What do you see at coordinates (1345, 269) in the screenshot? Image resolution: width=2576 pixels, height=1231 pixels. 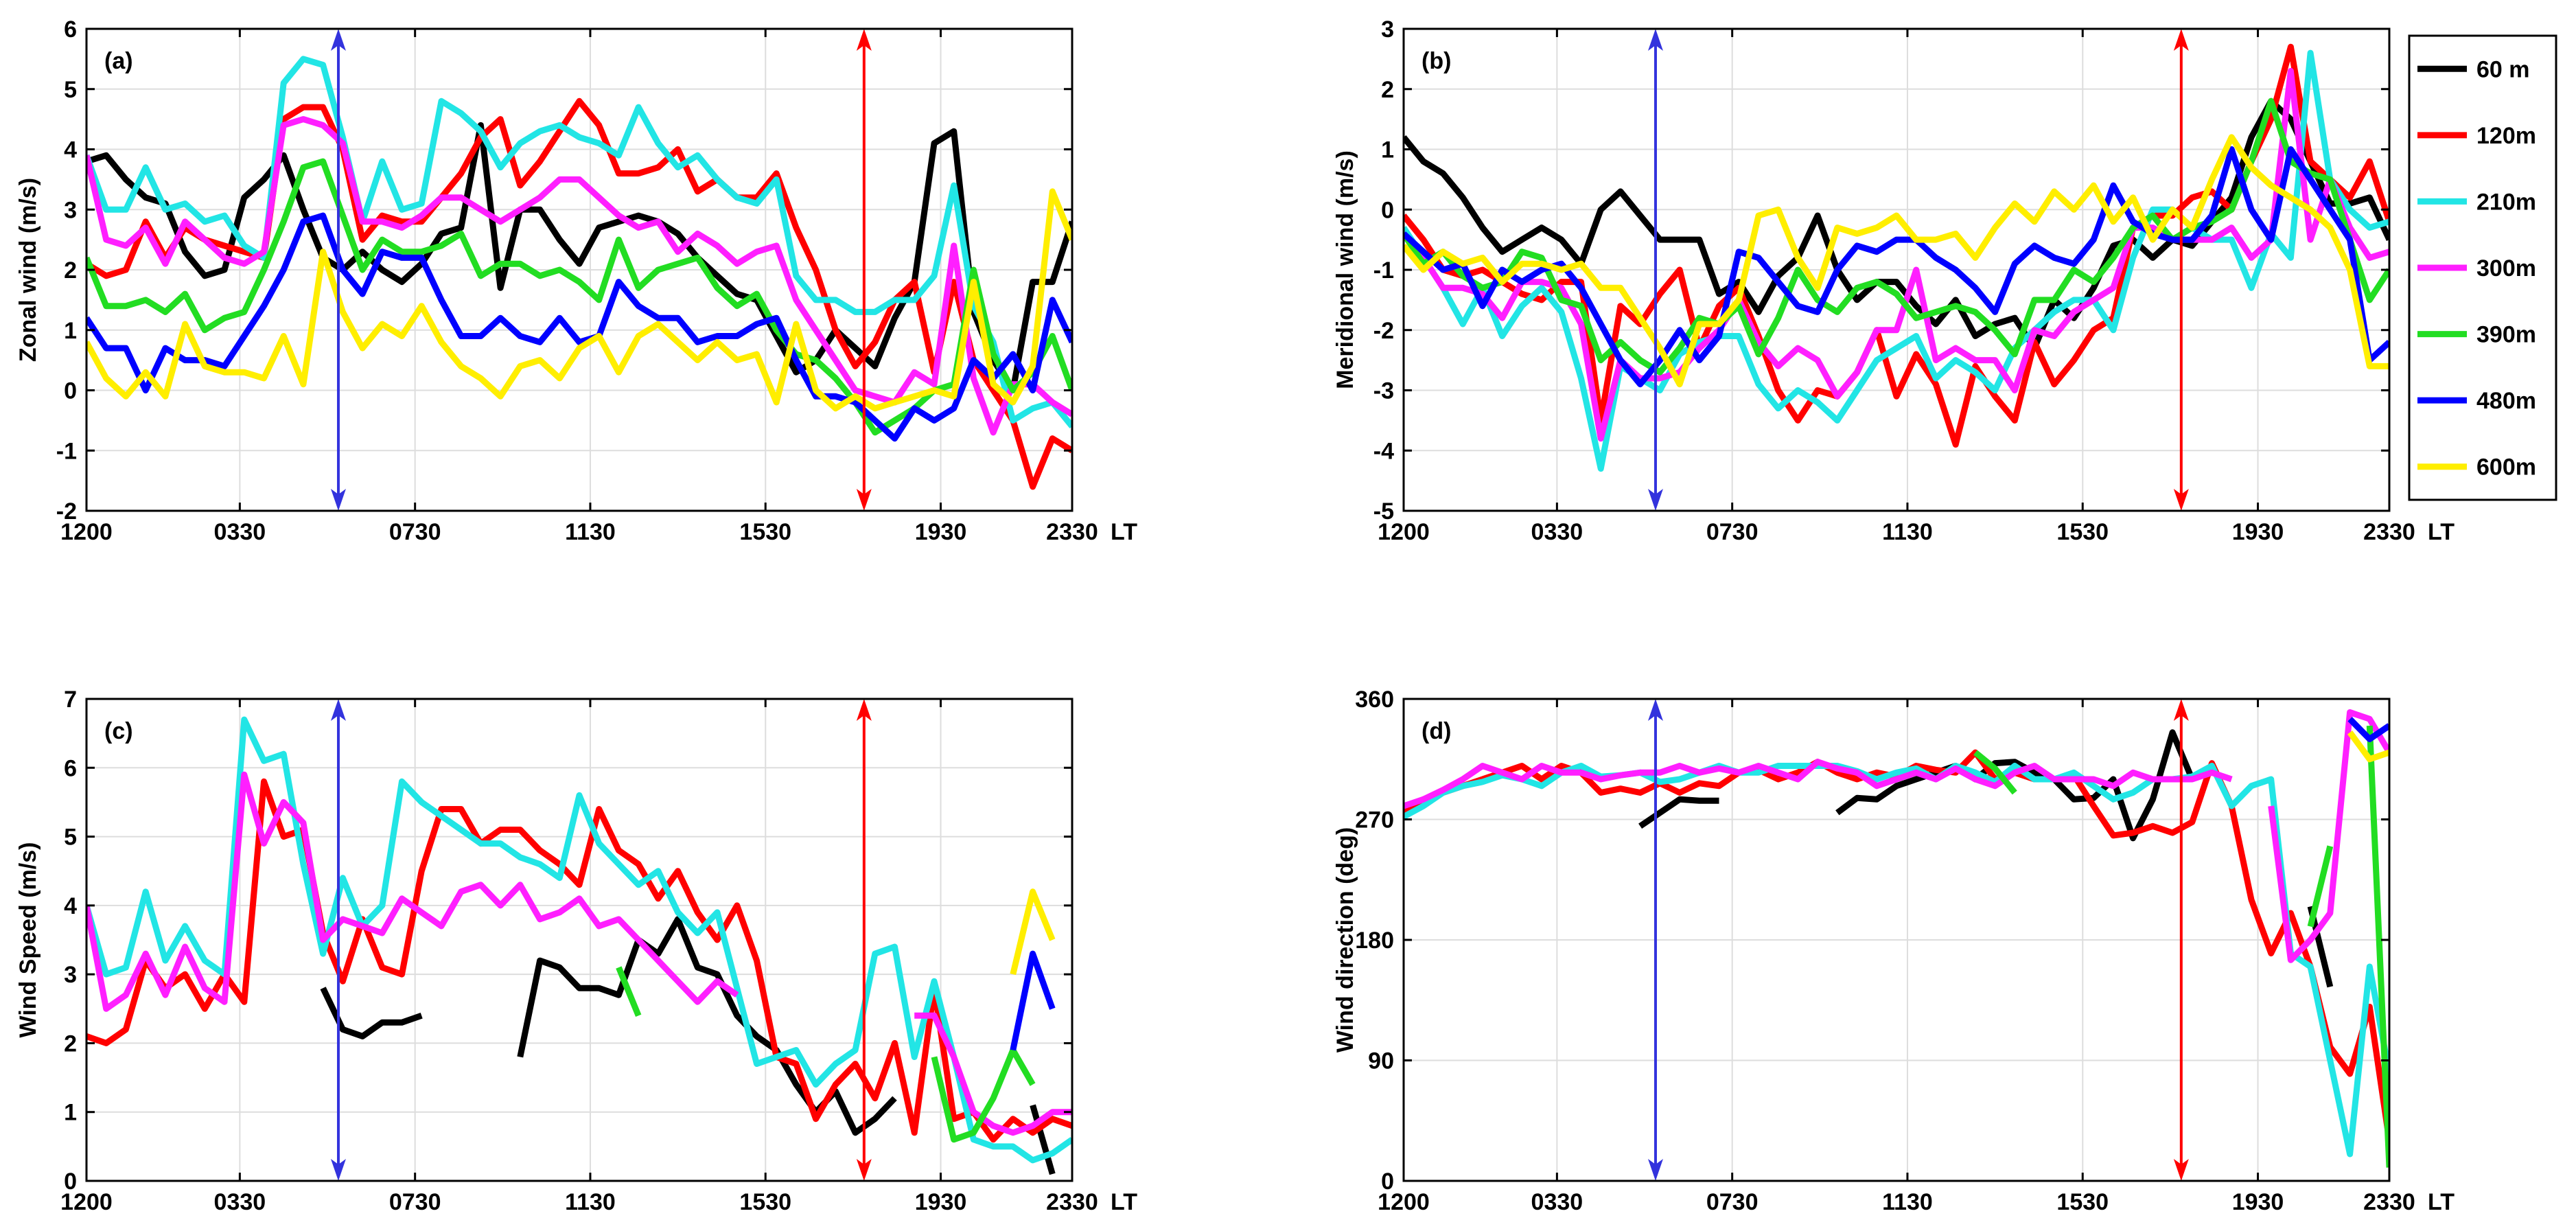 I see `y-axis-label: Meridional wind (m/s)` at bounding box center [1345, 269].